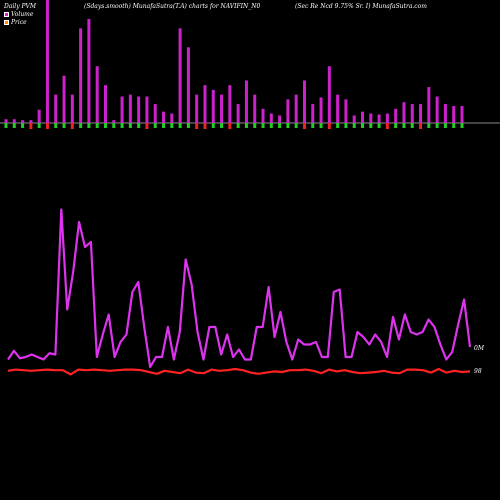 The width and height of the screenshot is (500, 500). Describe the element at coordinates (479, 348) in the screenshot. I see `volume-axis-label: 0M` at that location.